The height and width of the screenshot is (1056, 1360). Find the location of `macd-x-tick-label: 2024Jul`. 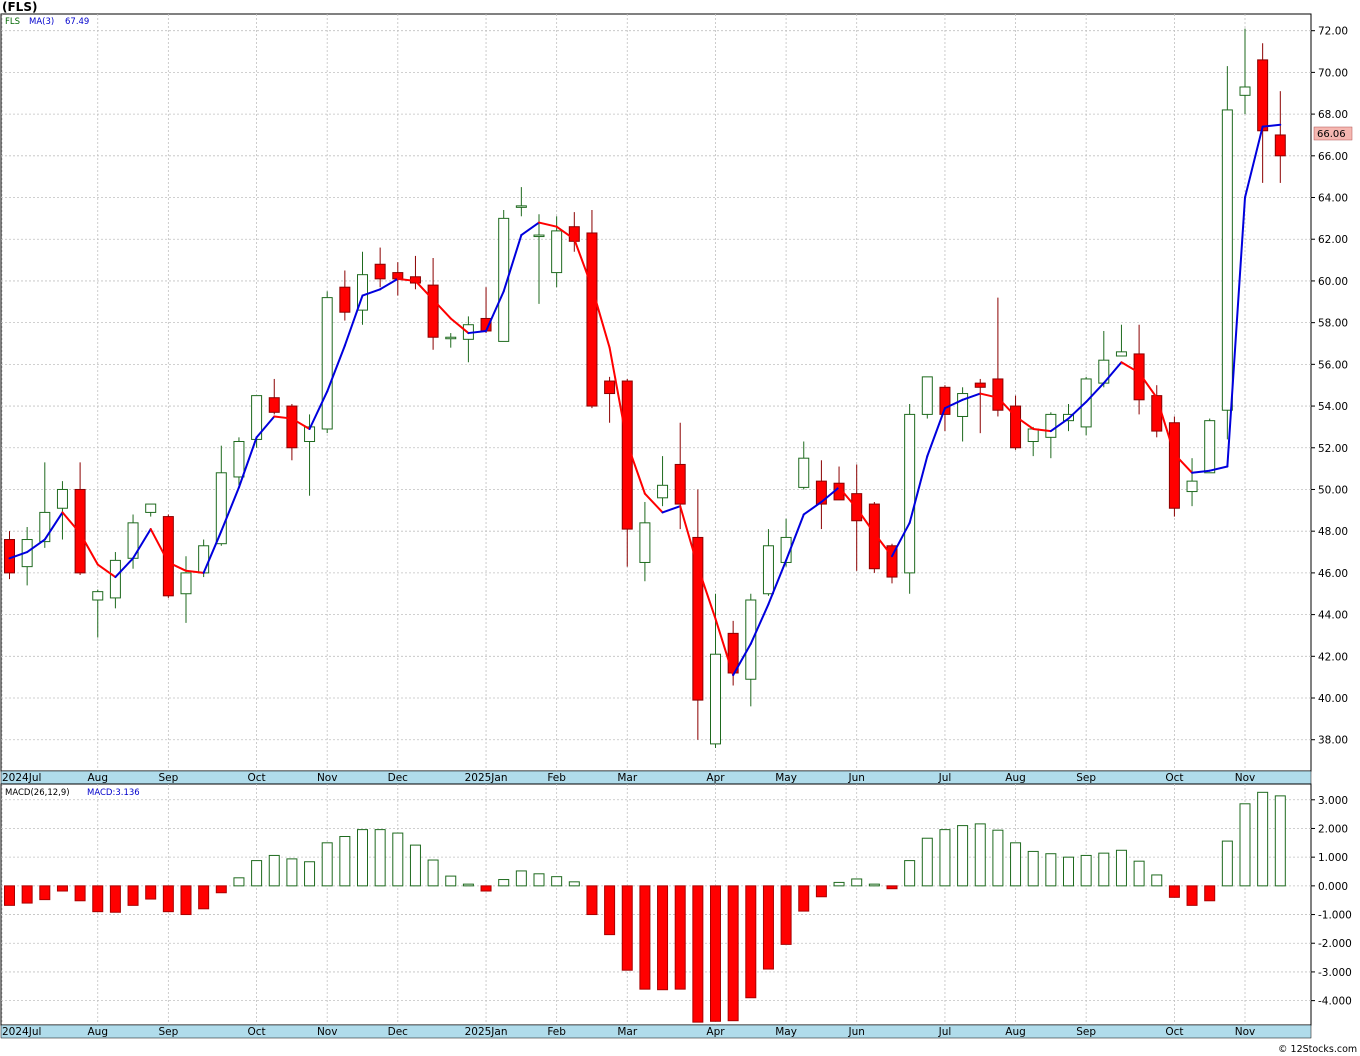

macd-x-tick-label: 2024Jul is located at coordinates (21, 1032).